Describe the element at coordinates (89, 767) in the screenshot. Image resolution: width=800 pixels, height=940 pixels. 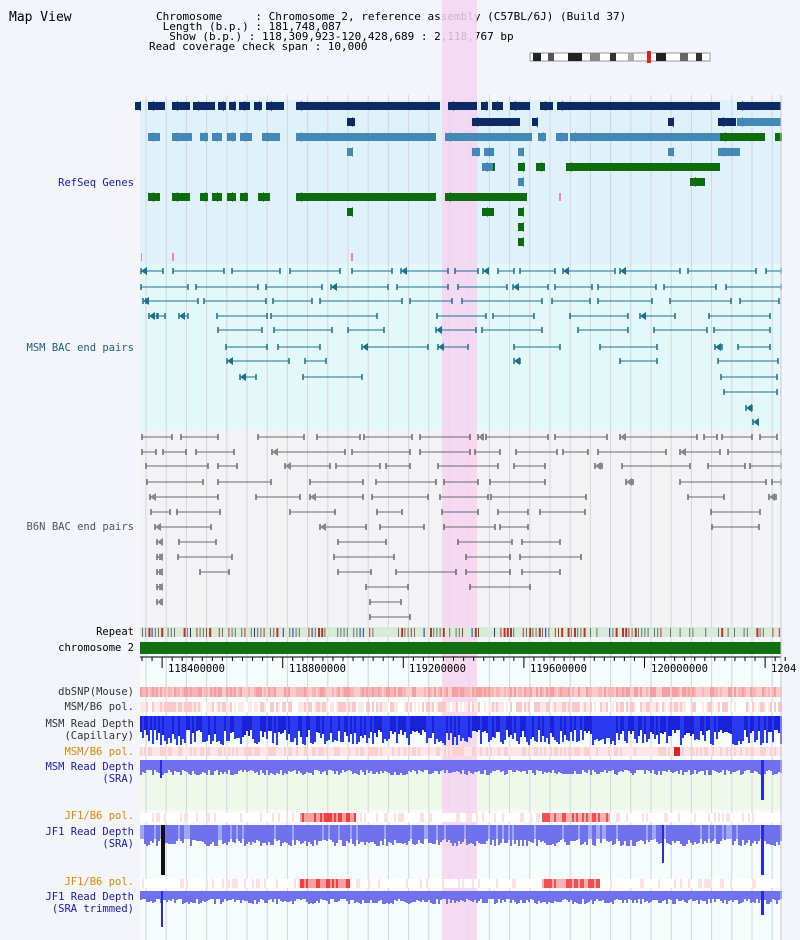
I see `track-label-msm-depth-sra: MSM Read Depth` at that location.